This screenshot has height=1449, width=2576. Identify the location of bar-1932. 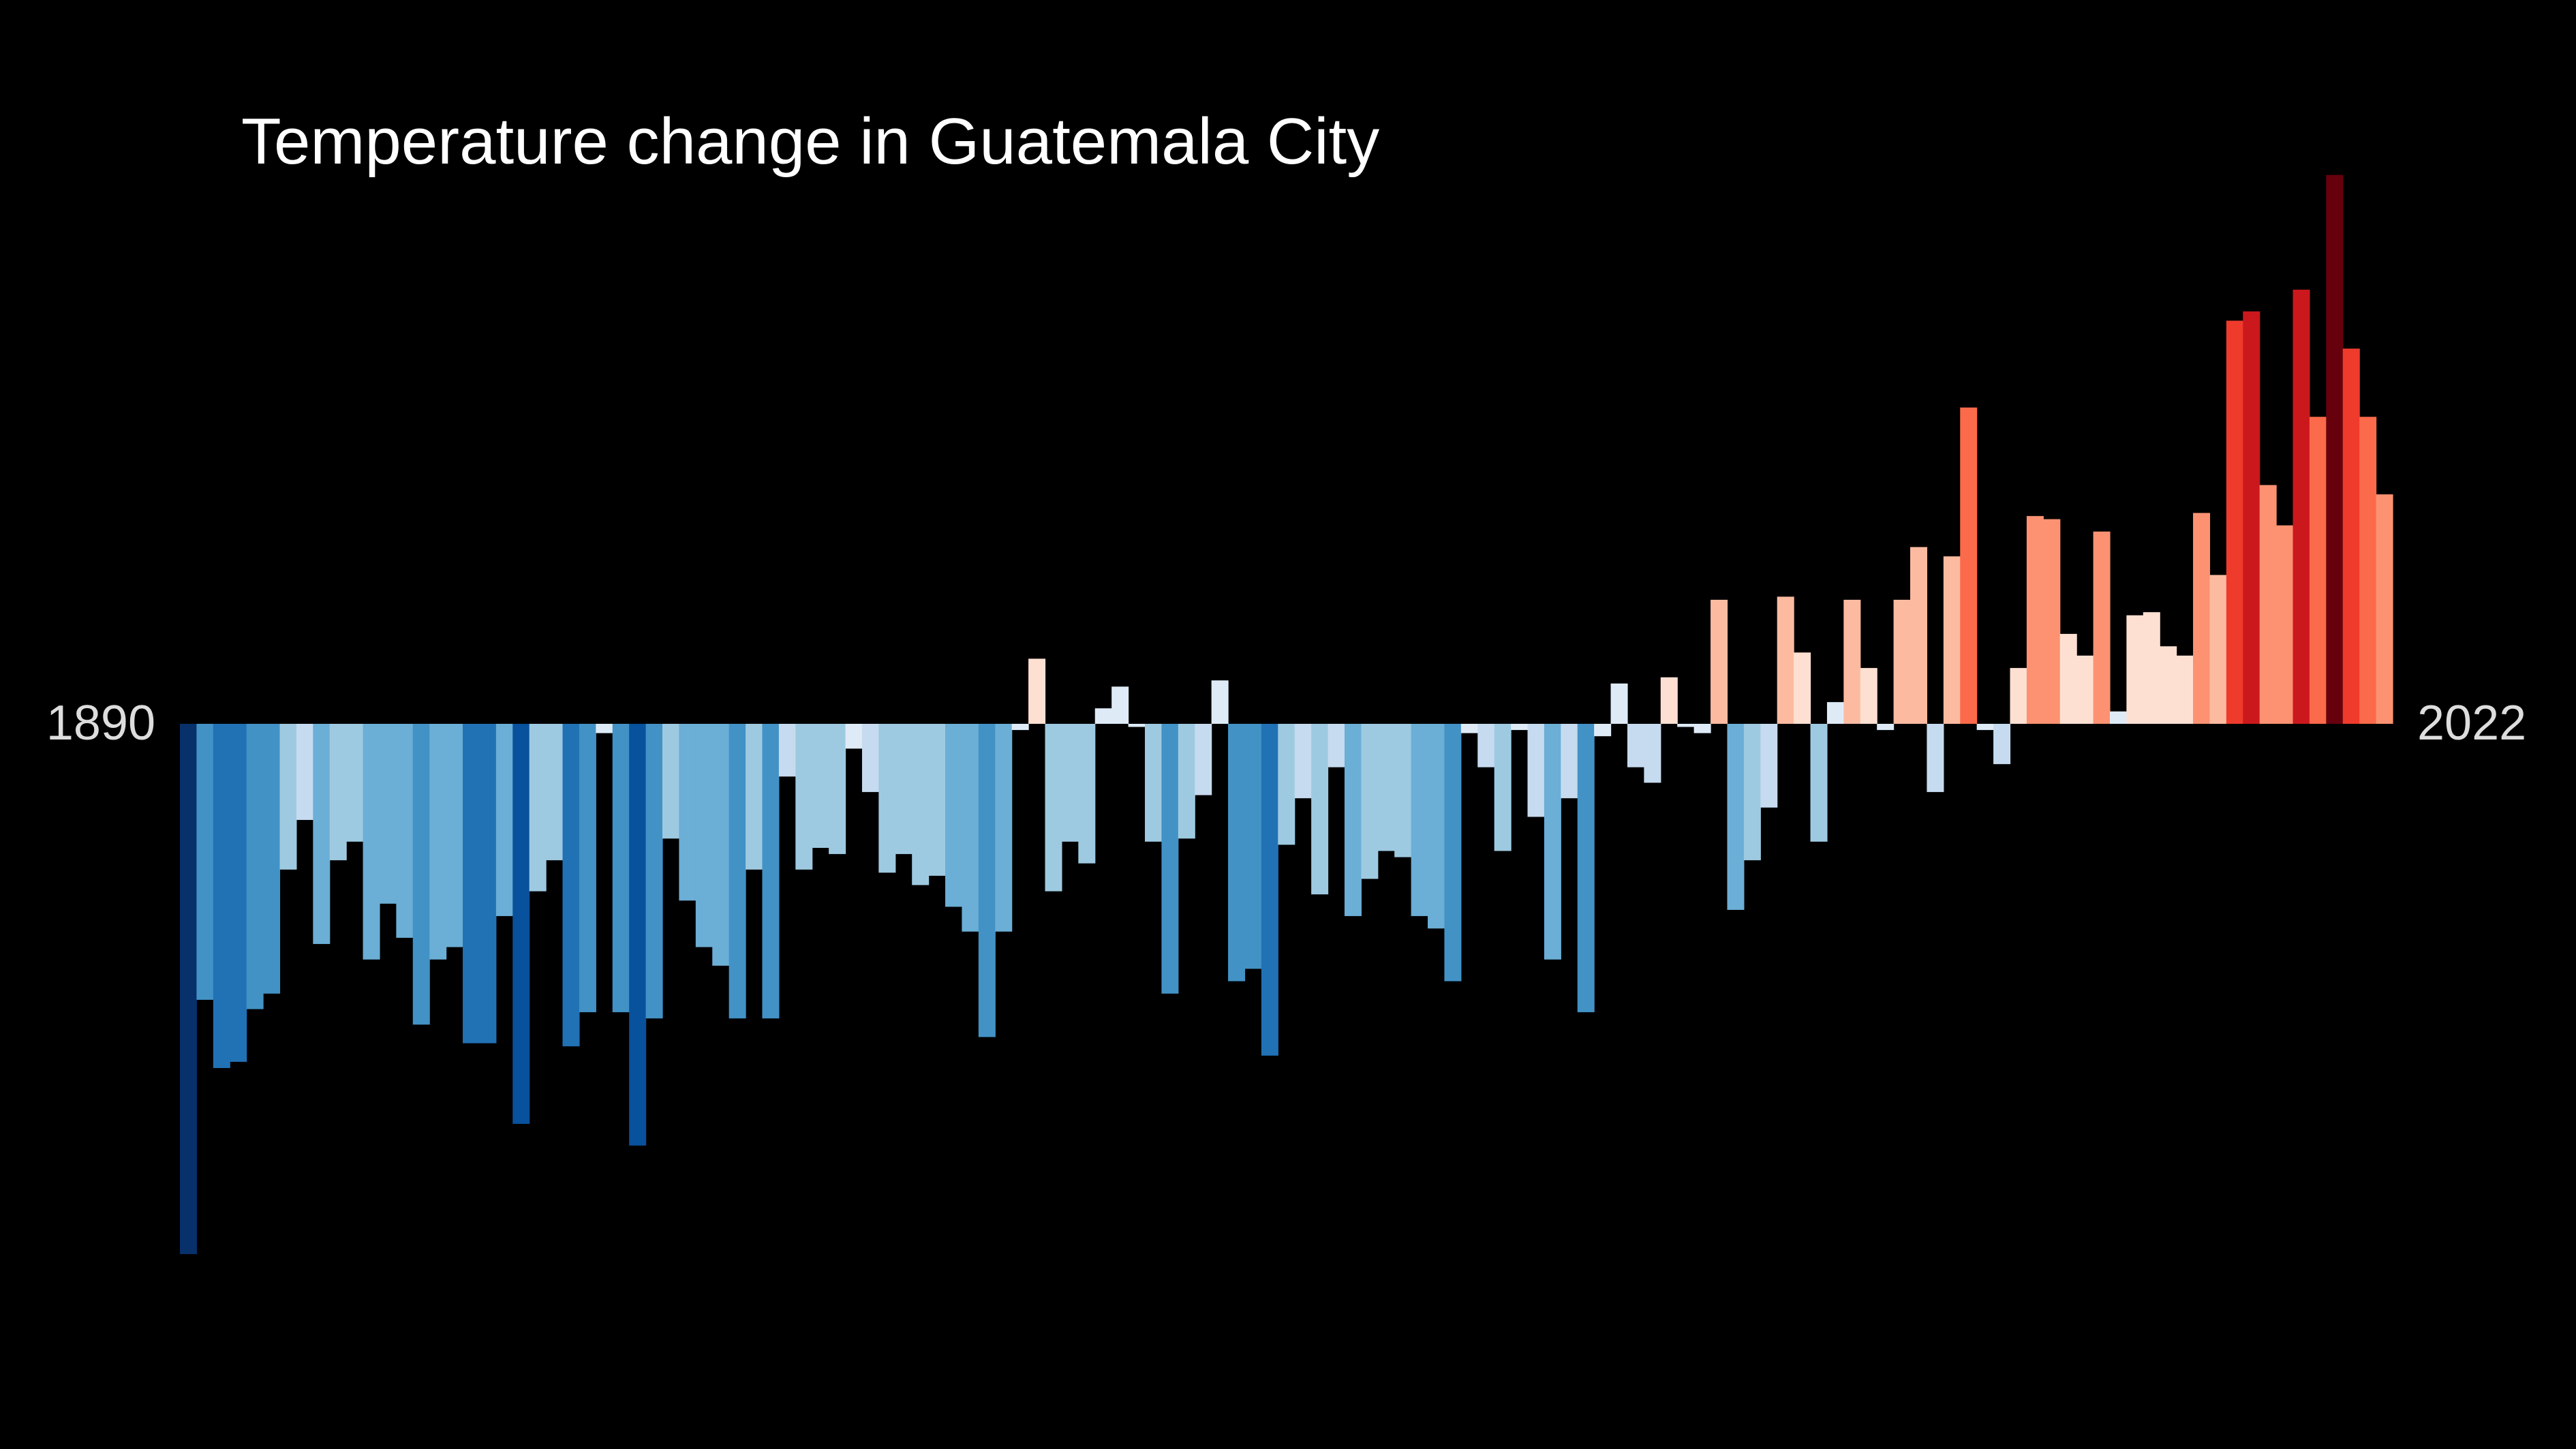
(887, 798).